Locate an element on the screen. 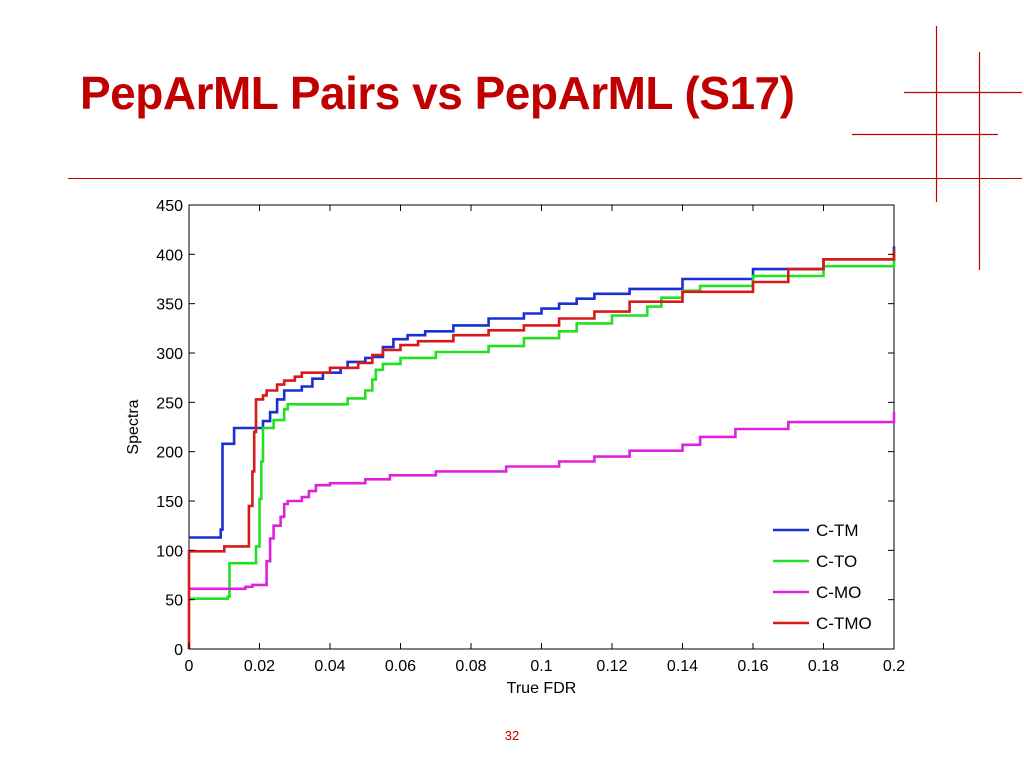 Image resolution: width=1024 pixels, height=768 pixels. y-tick-label: 300 is located at coordinates (169, 354).